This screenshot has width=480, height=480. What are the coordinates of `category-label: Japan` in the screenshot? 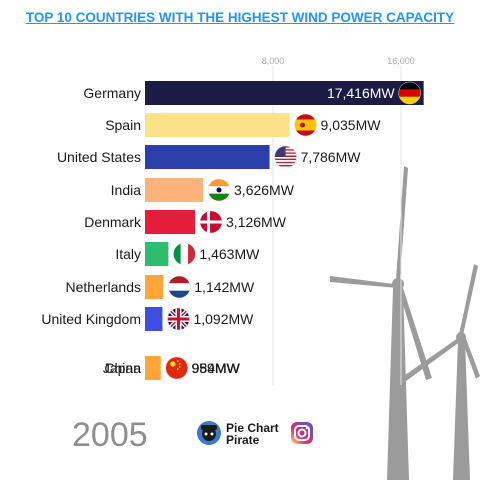 It's located at (122, 368).